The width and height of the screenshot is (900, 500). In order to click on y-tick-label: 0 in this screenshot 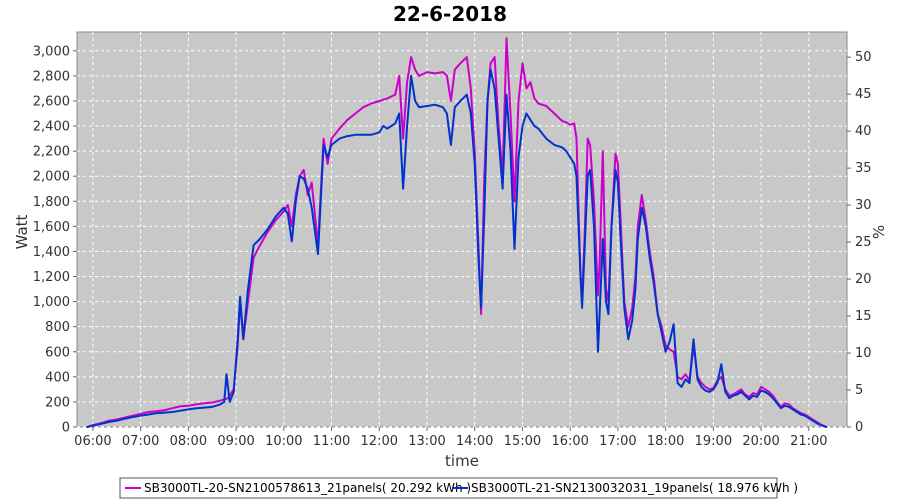, I will do `click(66, 428)`.